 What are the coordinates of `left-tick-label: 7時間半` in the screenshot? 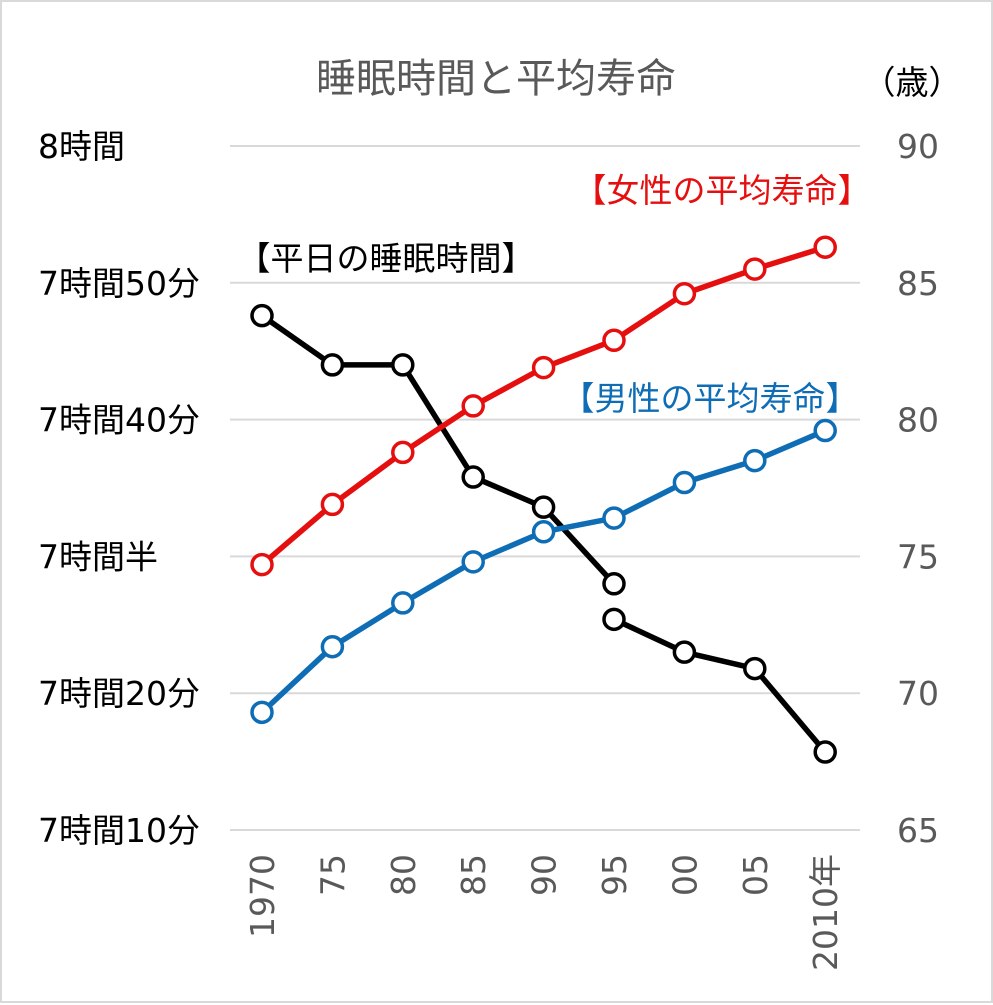 It's located at (98, 556).